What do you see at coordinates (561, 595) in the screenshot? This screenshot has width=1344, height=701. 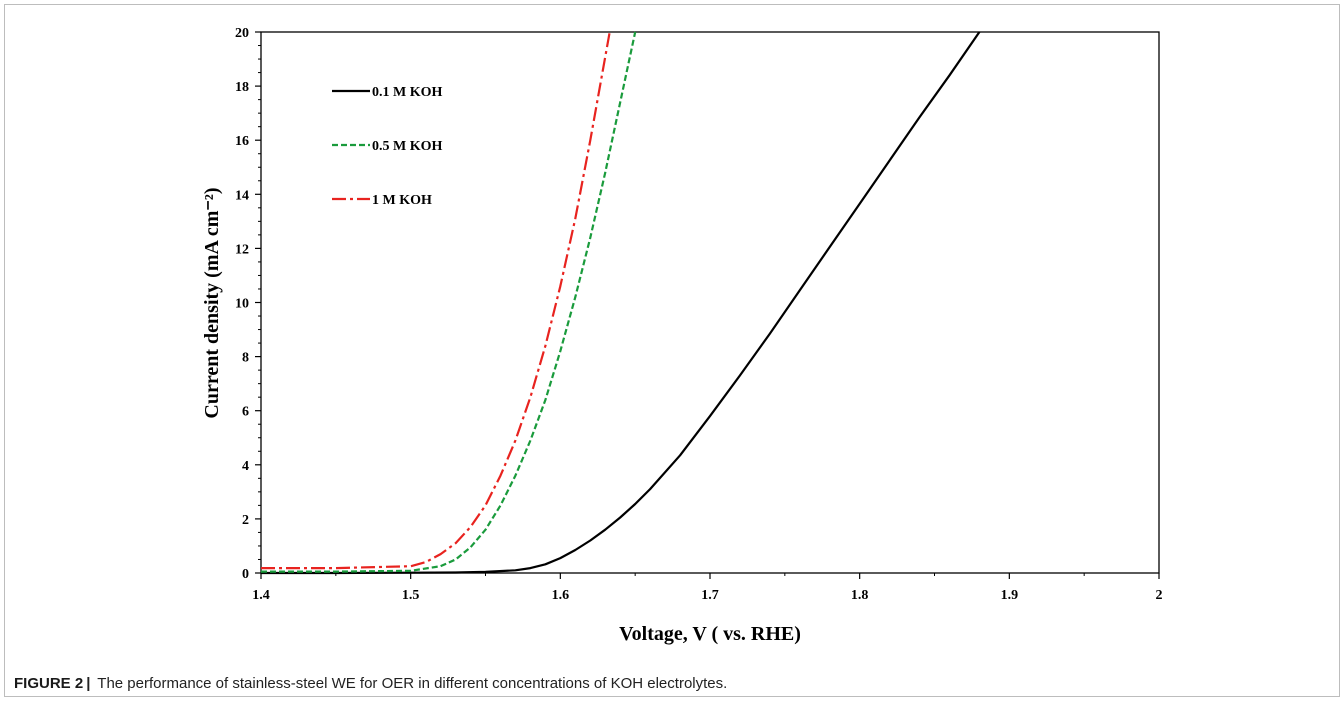 I see `x-tick-label: 1.6` at bounding box center [561, 595].